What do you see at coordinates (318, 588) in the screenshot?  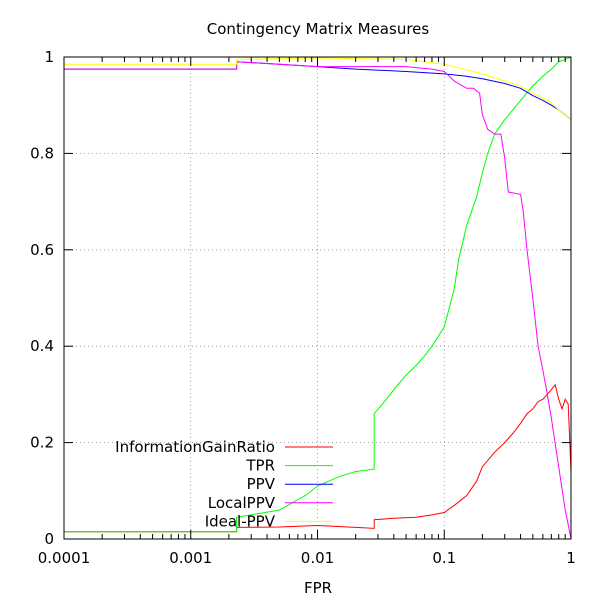 I see `x-axis-label: FPR` at bounding box center [318, 588].